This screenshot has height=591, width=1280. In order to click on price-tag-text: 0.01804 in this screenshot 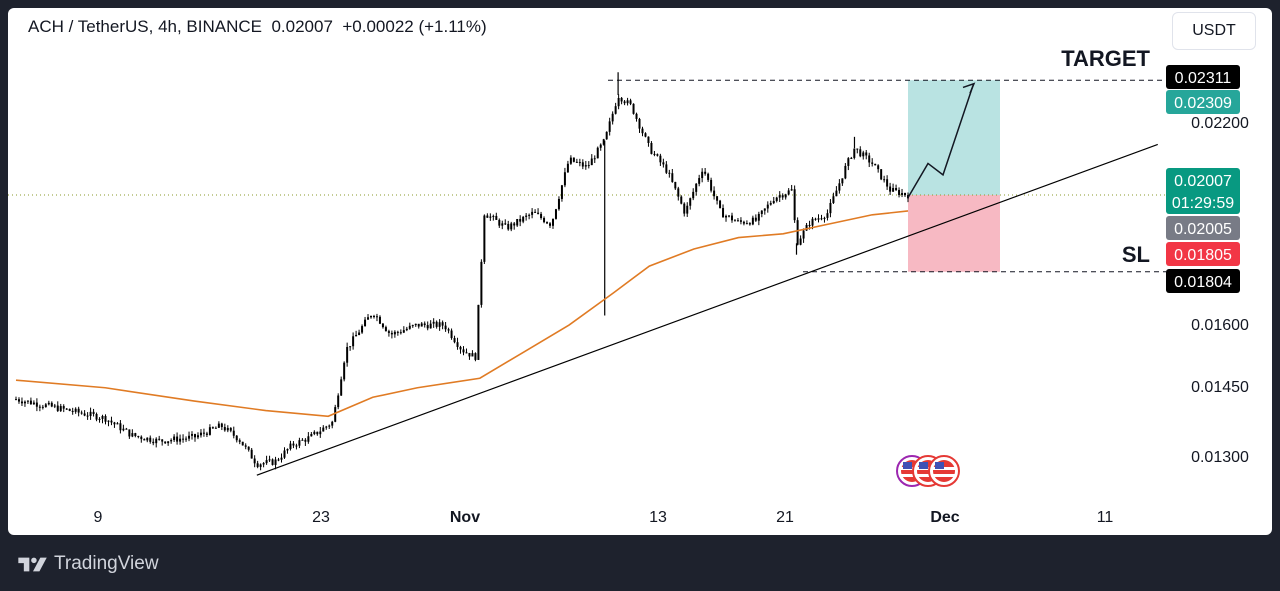, I will do `click(1203, 282)`.